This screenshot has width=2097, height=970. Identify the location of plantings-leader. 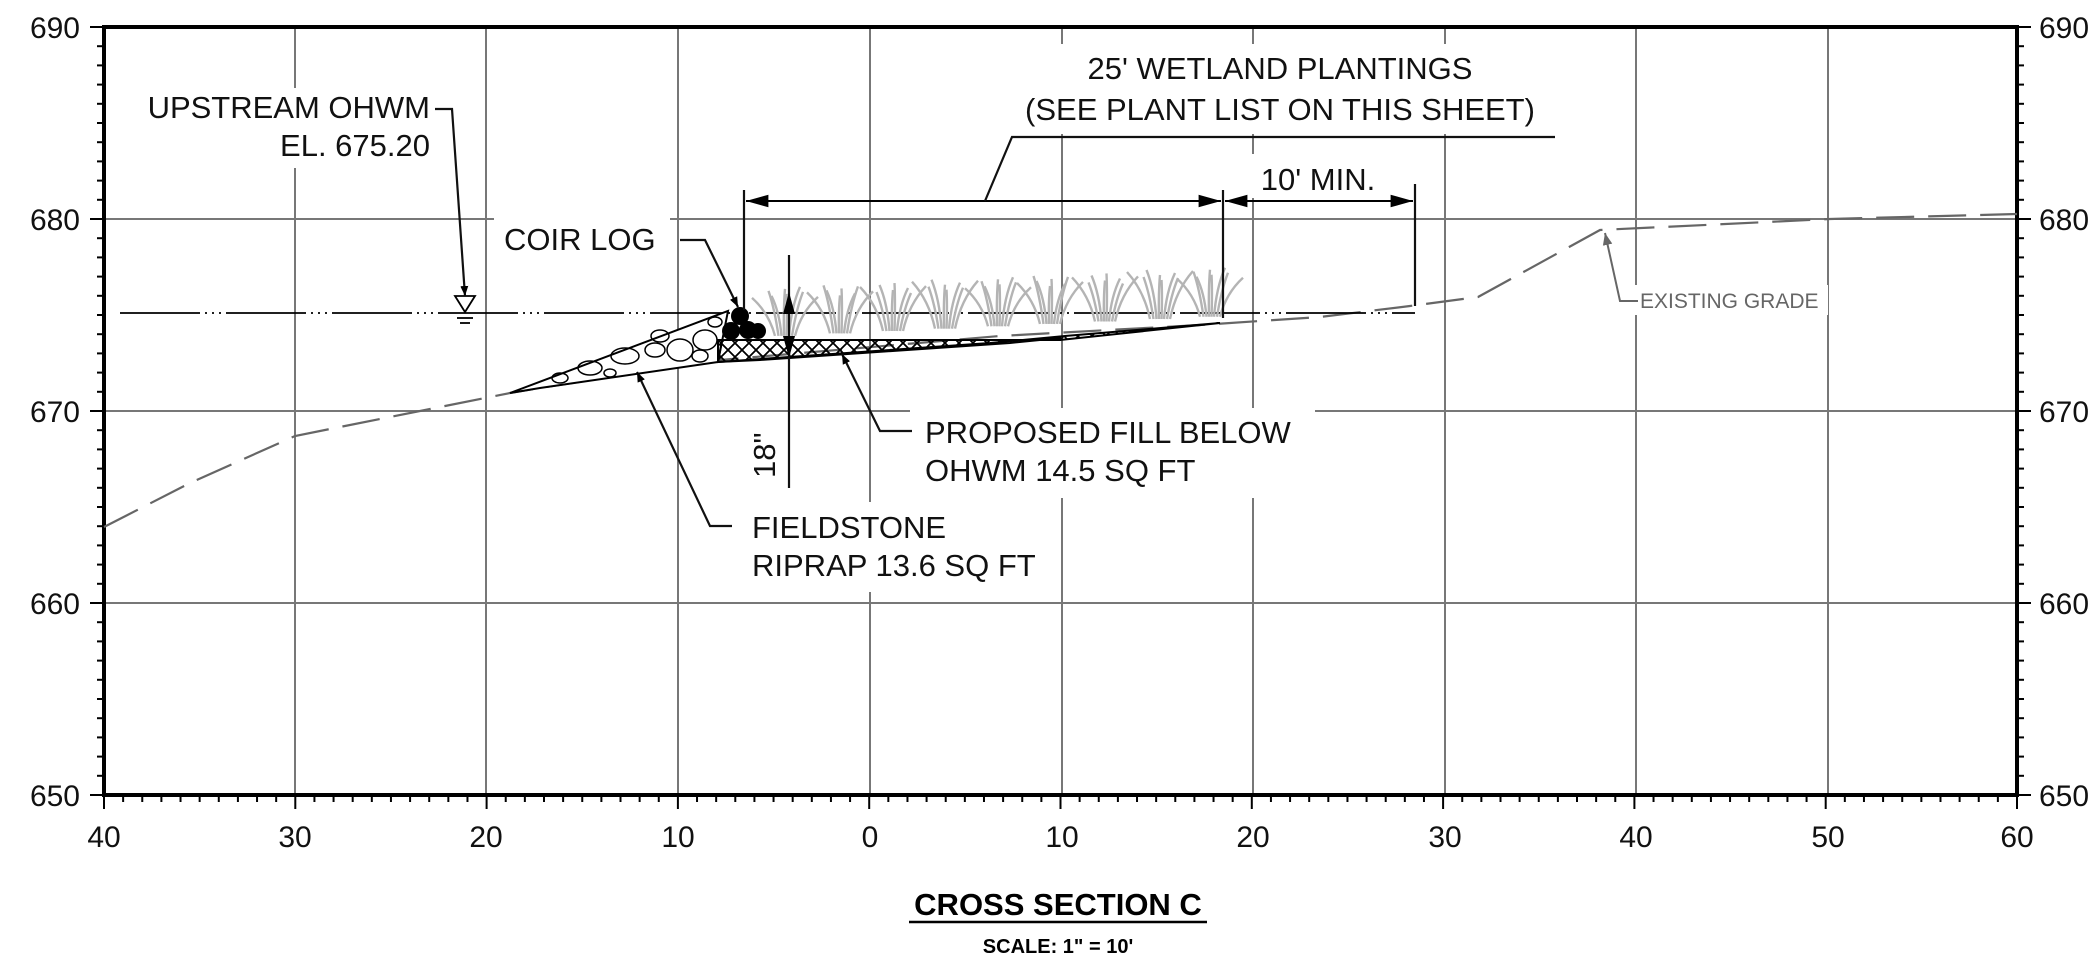
(1269, 168).